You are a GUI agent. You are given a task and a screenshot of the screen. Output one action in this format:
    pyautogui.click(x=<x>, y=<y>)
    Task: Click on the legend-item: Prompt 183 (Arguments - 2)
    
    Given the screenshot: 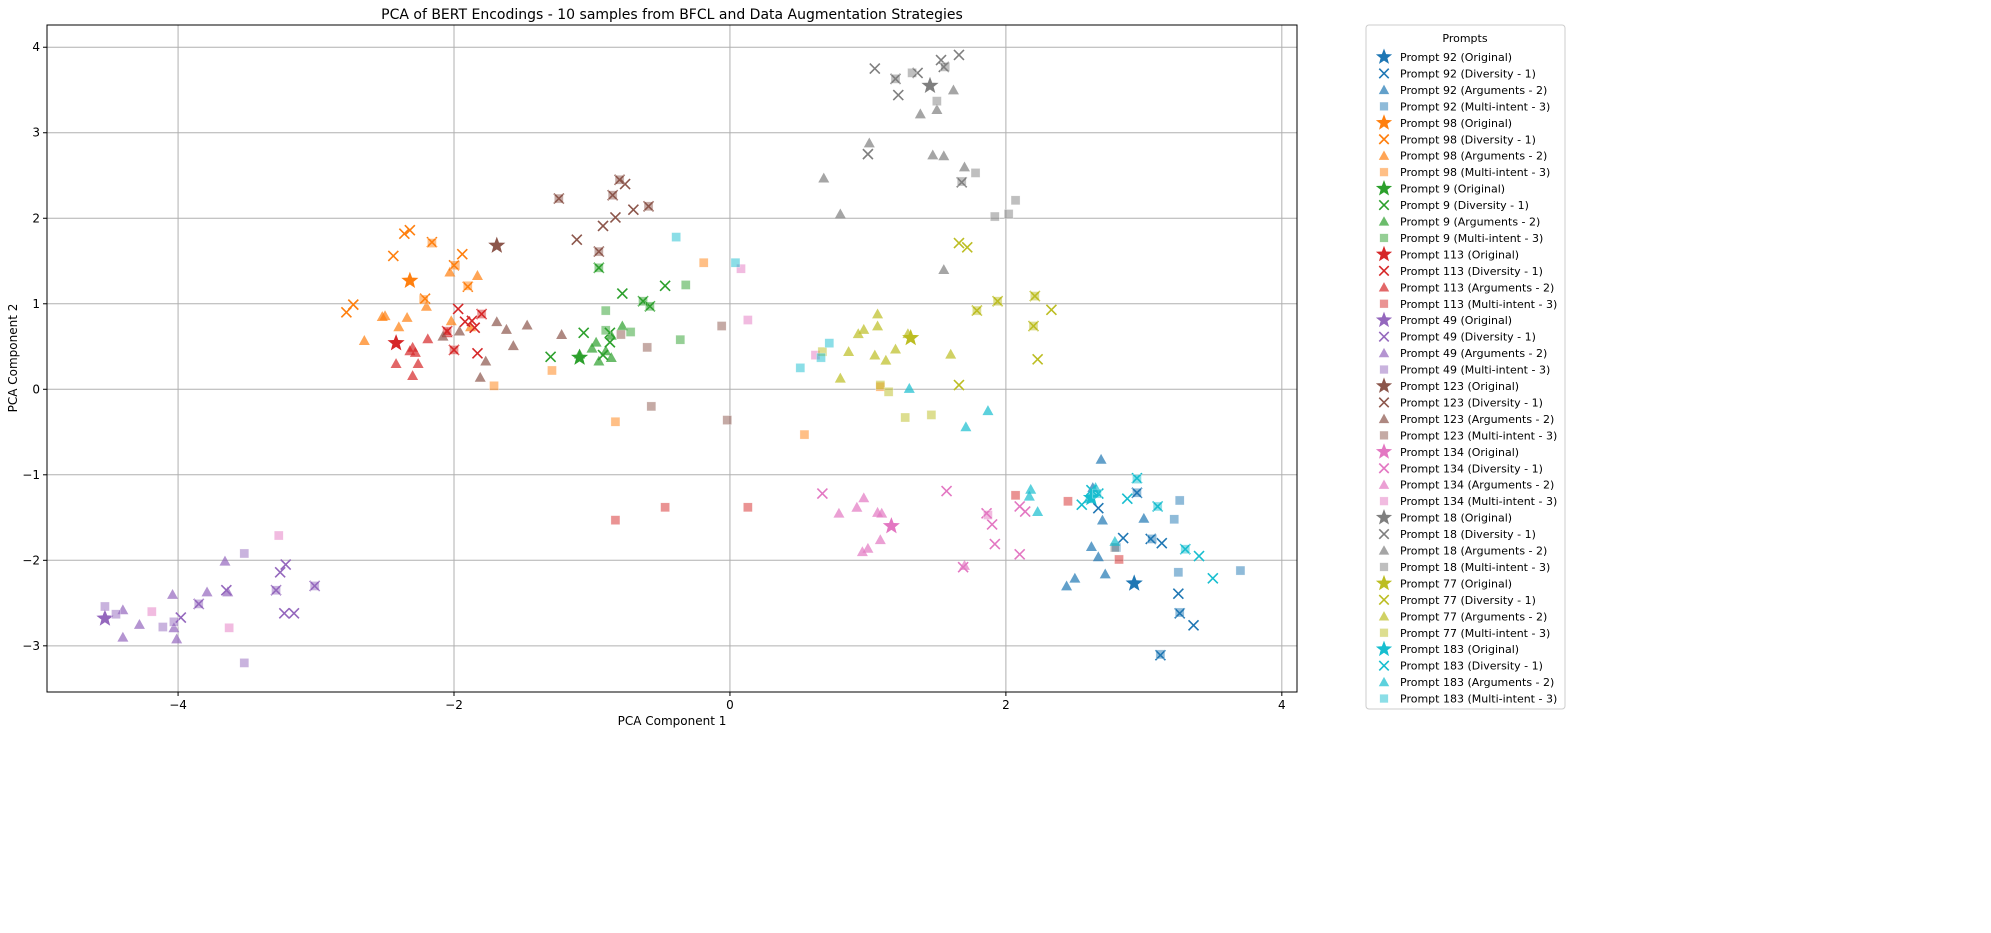 What is the action you would take?
    pyautogui.click(x=1466, y=682)
    